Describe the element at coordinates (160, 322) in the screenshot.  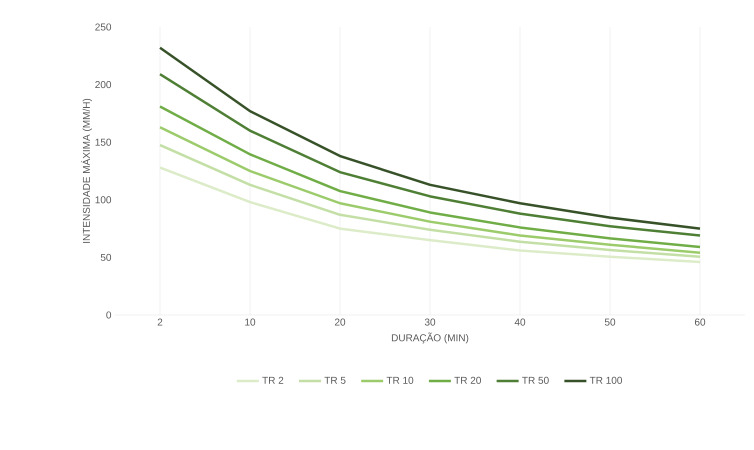
I see `x-tick-label: 2` at that location.